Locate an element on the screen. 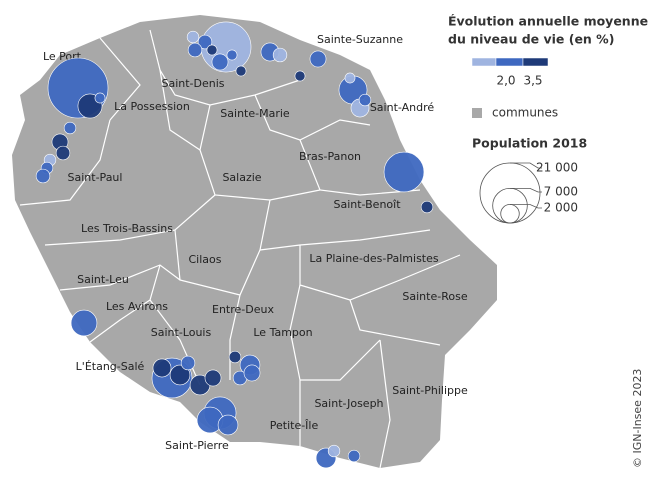  commune-label: Entre-Deux is located at coordinates (243, 309).